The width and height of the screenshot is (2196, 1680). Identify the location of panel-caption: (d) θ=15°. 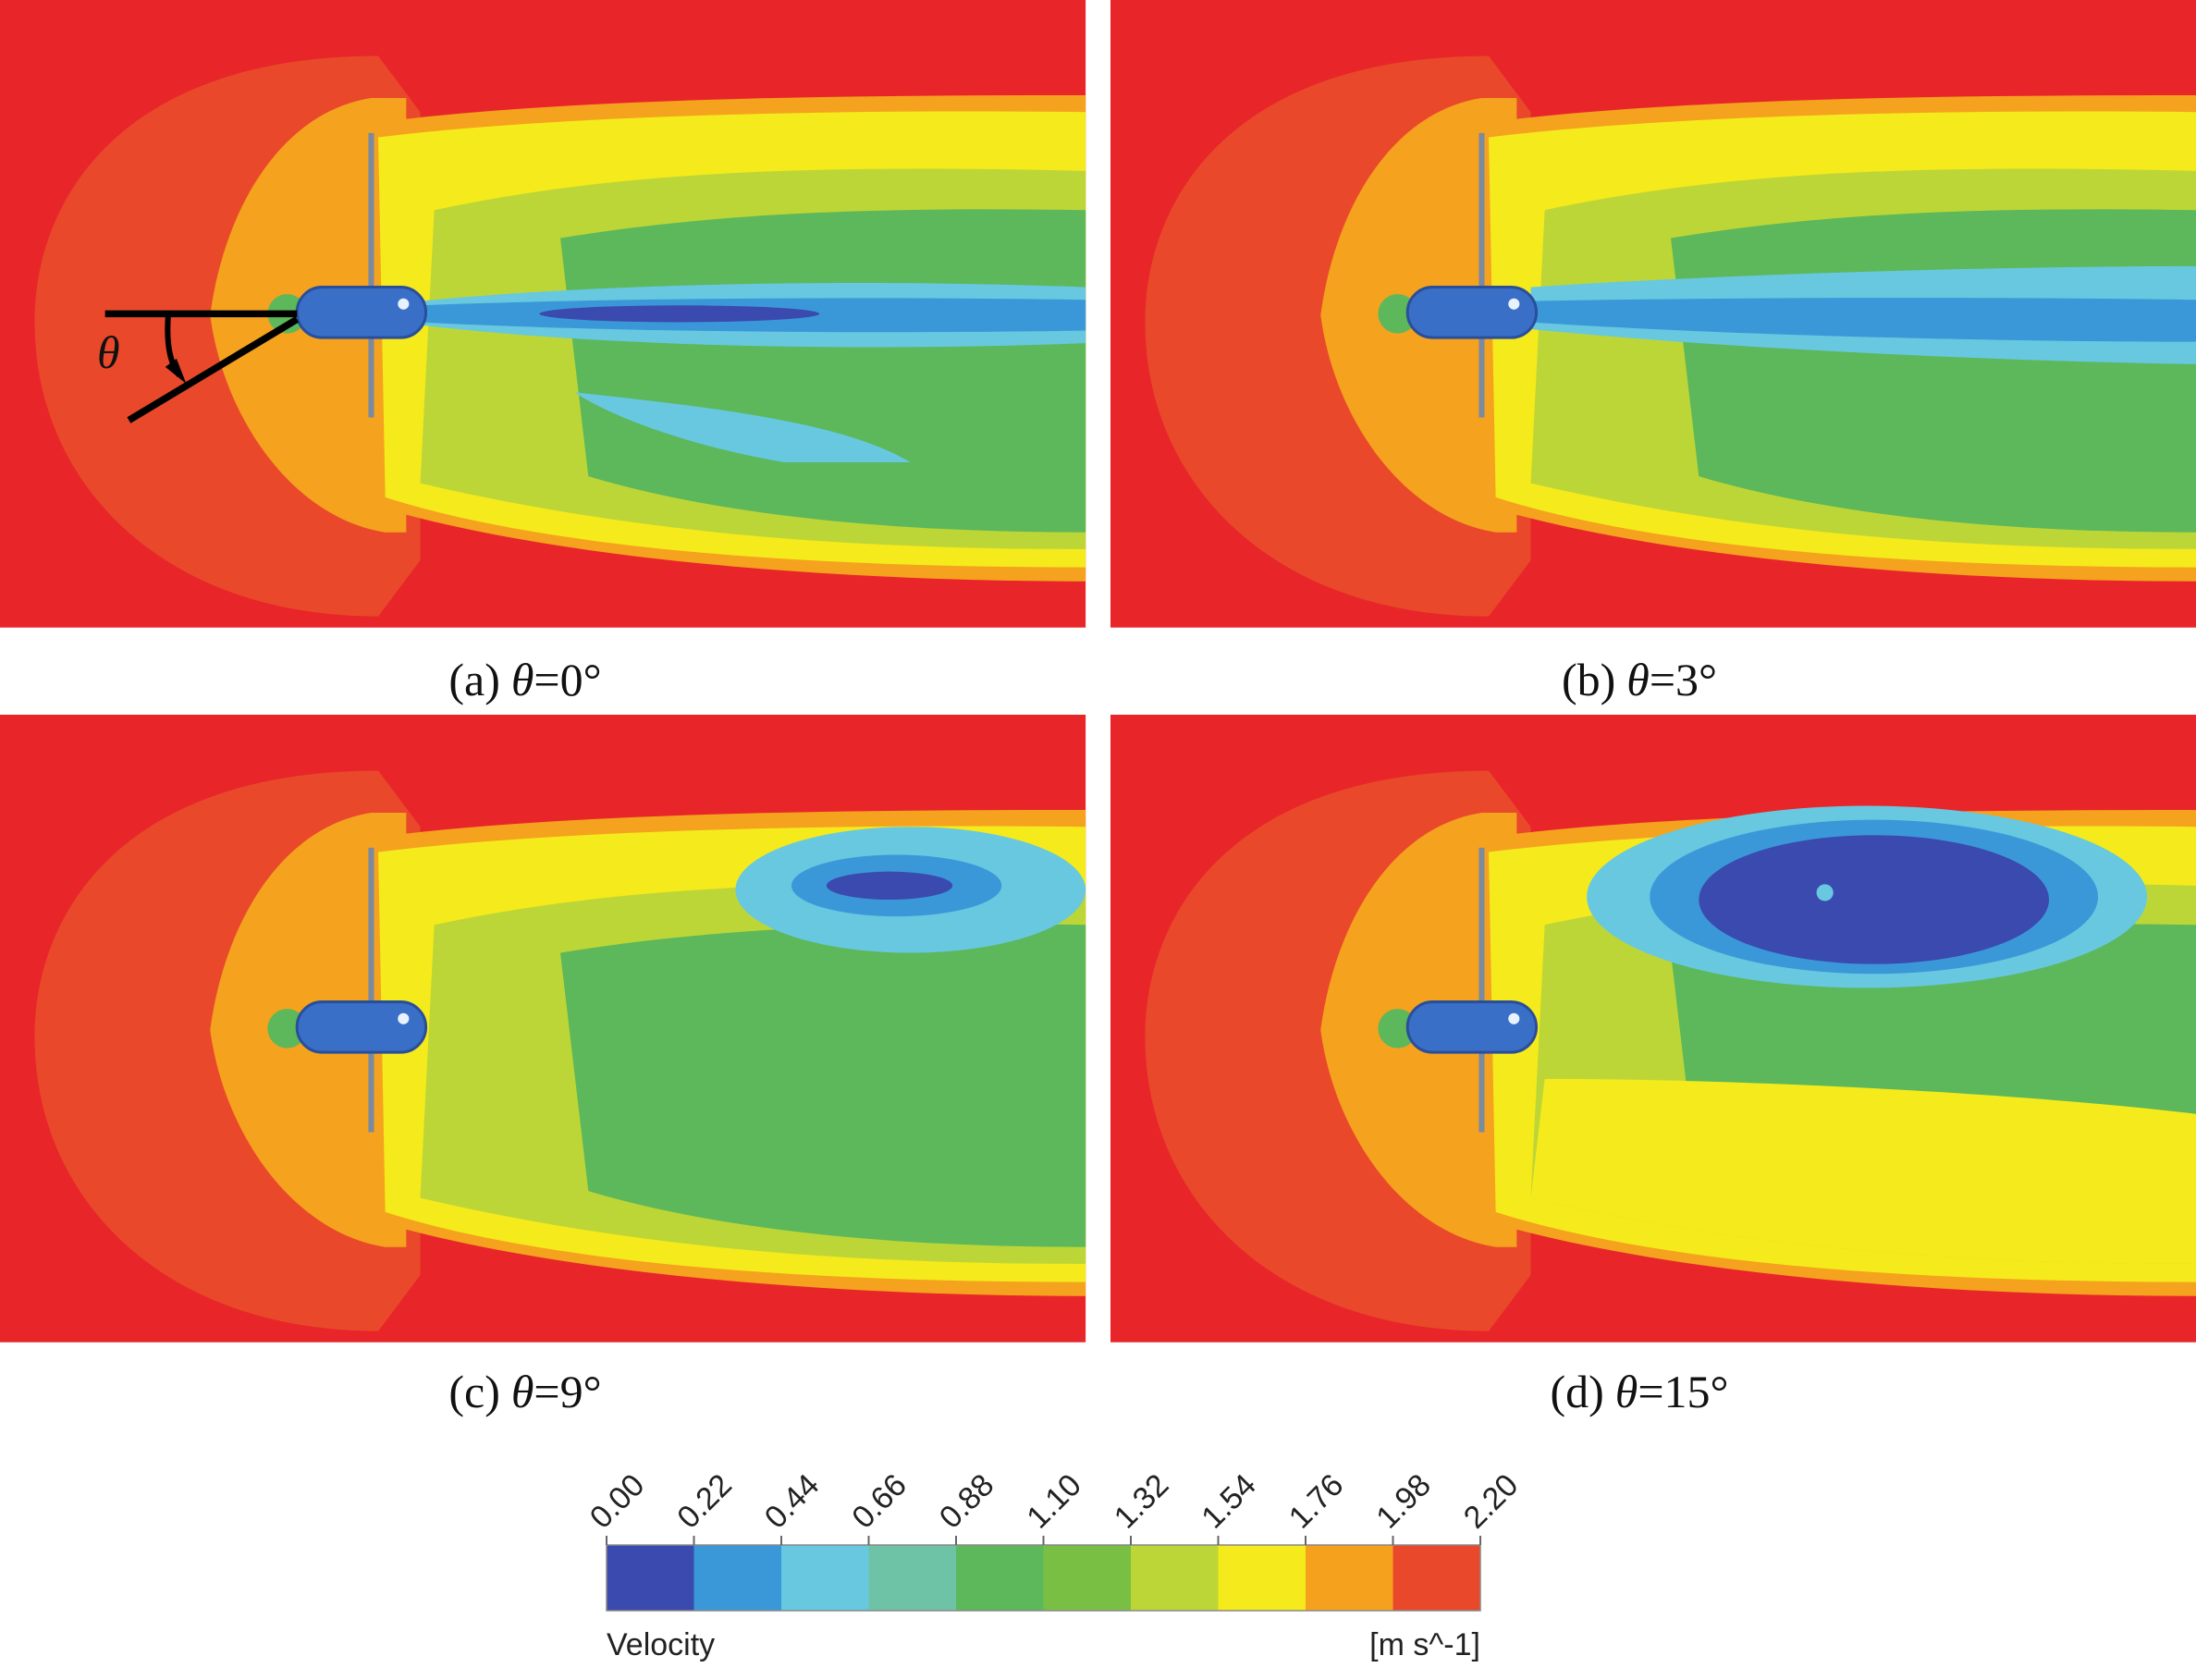
(1639, 1391).